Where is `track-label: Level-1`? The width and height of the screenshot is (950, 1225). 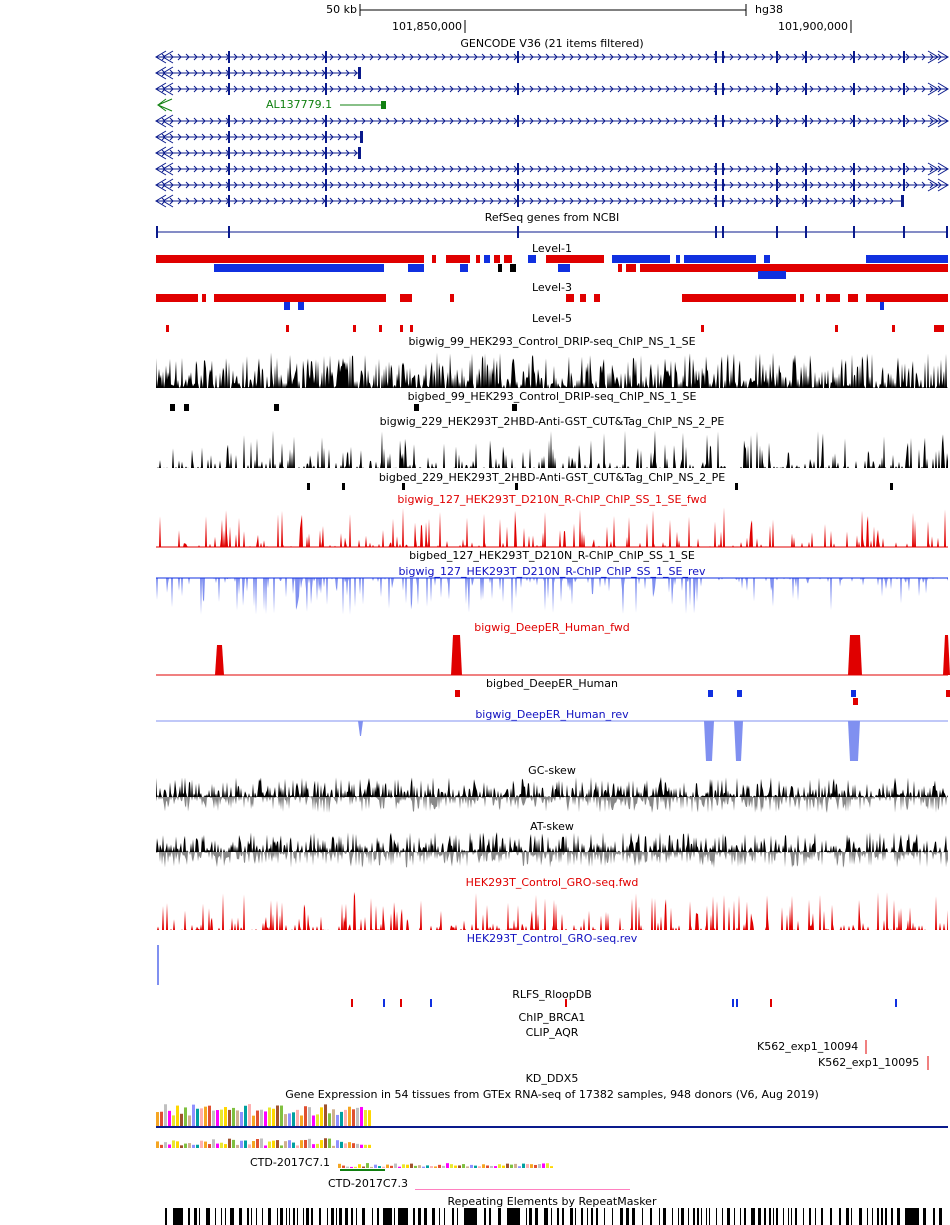
track-label: Level-1 is located at coordinates (552, 248).